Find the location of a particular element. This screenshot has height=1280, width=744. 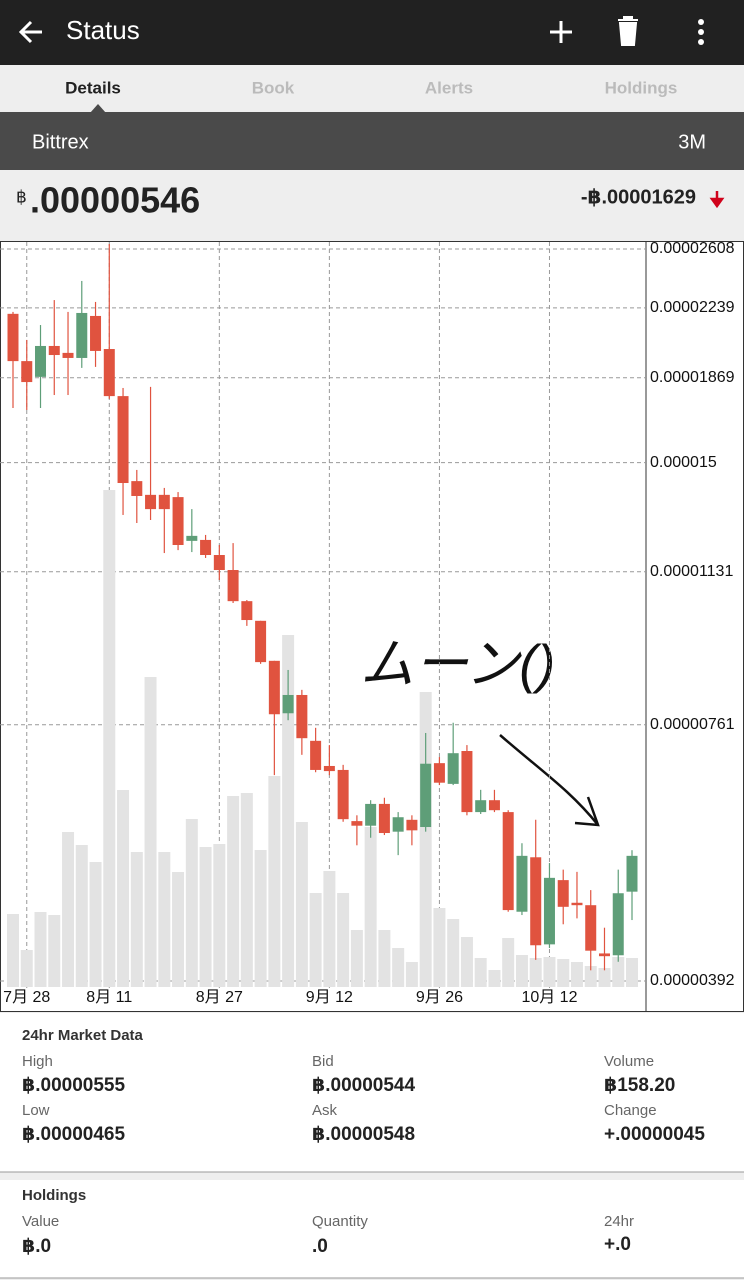

stat-value: +.00000045 is located at coordinates (654, 1134).